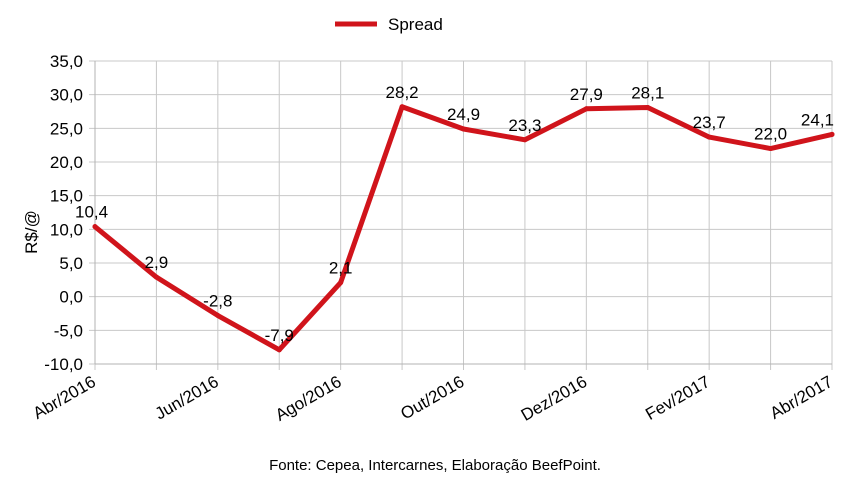 This screenshot has height=478, width=864. I want to click on legend: Spread, so click(389, 24).